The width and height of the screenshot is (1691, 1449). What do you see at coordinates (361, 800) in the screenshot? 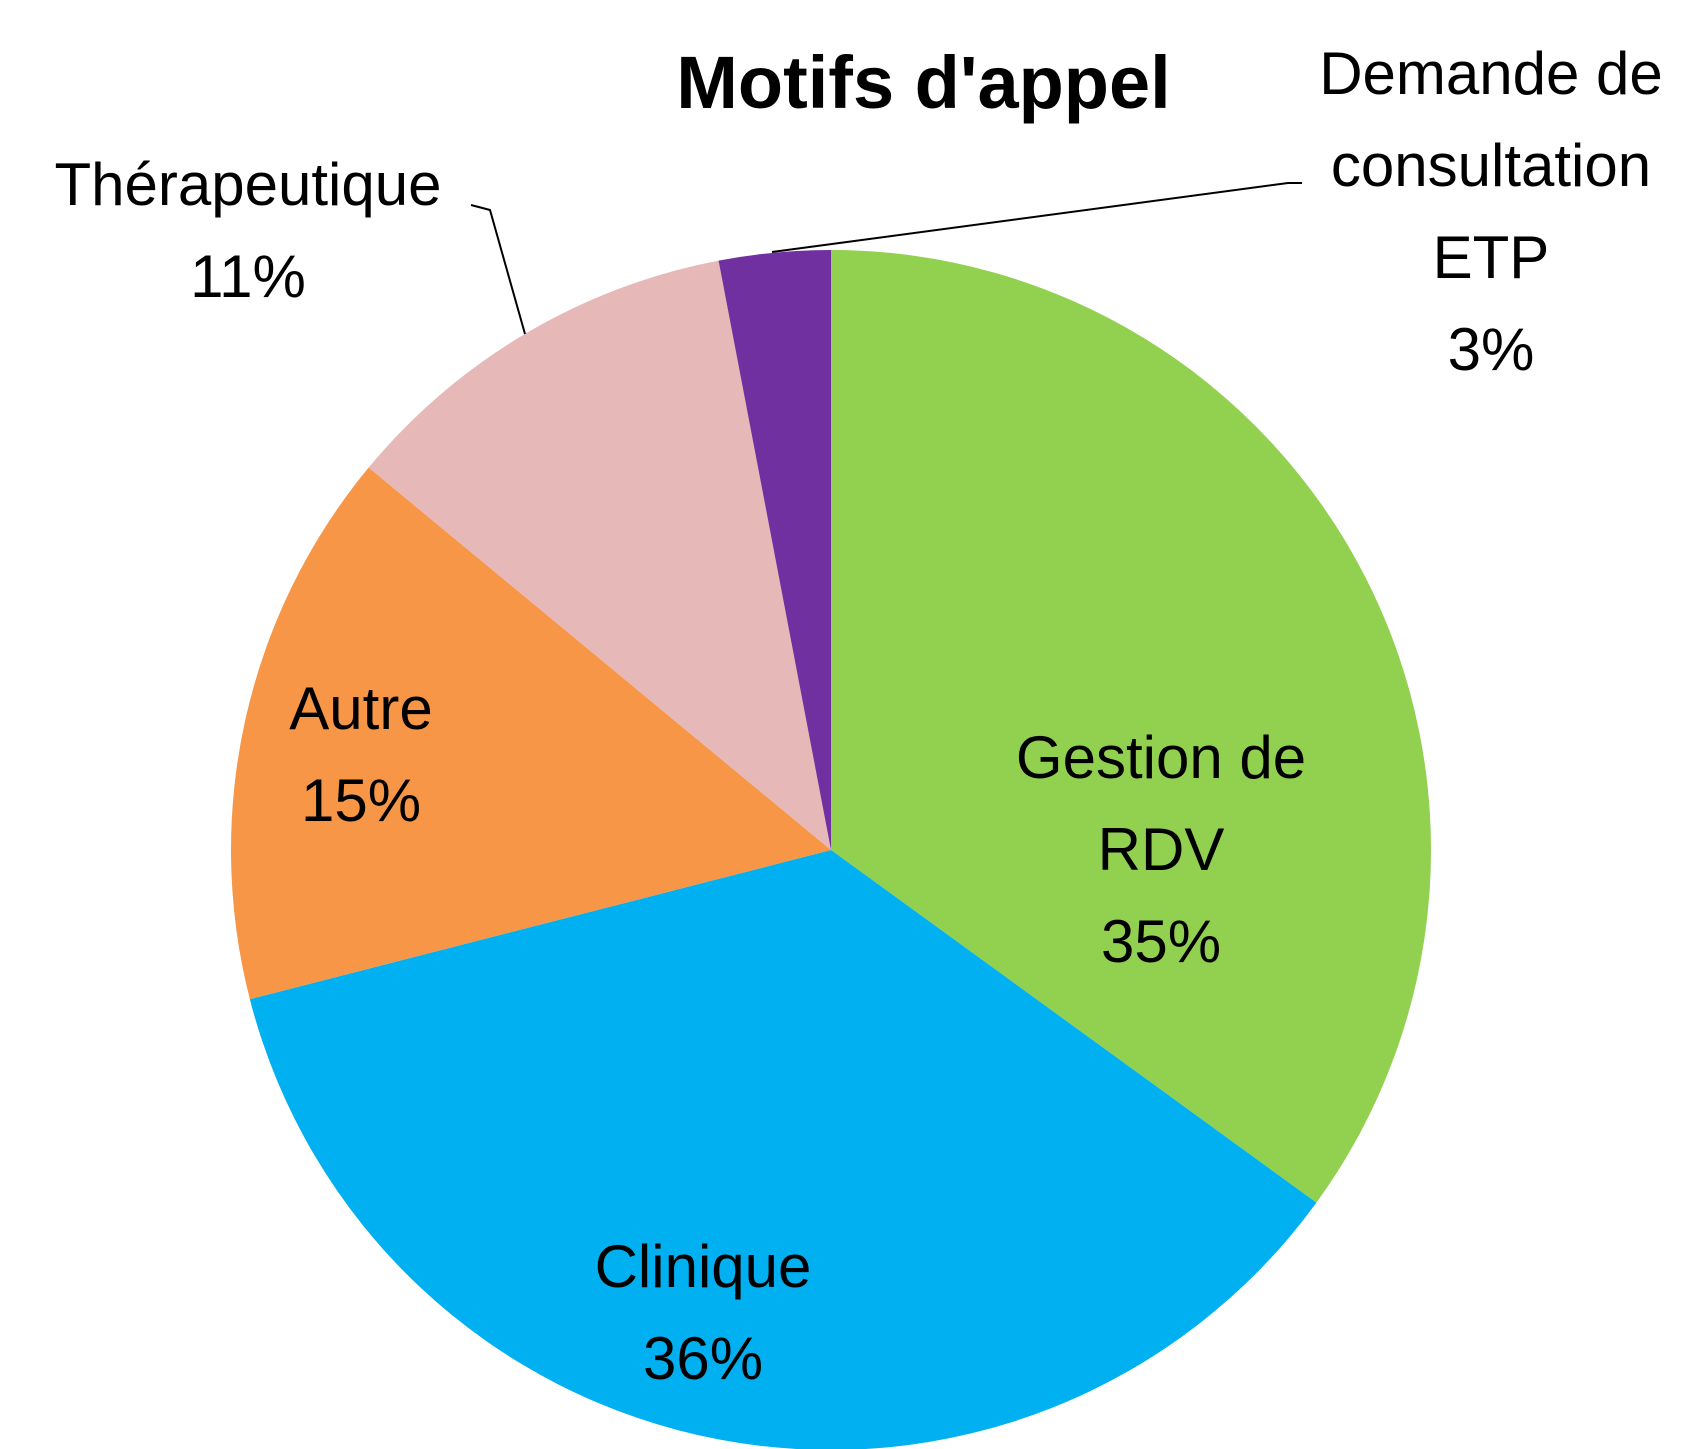
I see `value-label: 15%` at bounding box center [361, 800].